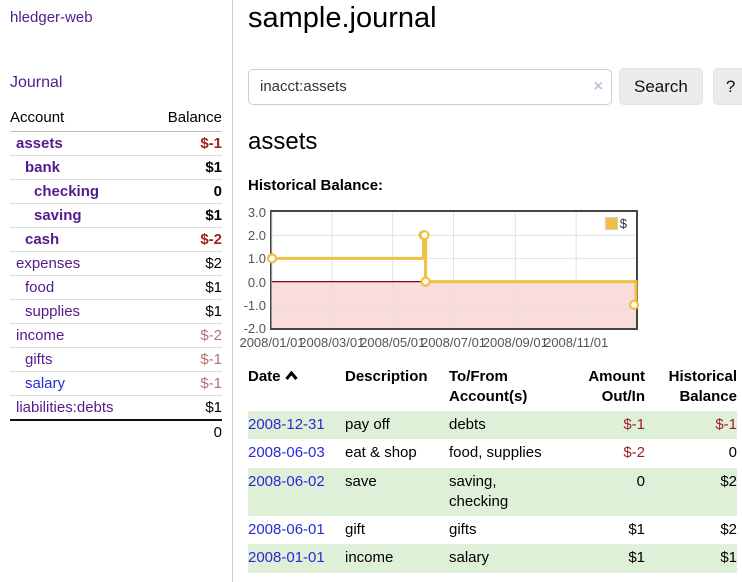 The height and width of the screenshot is (582, 742). I want to click on register-accounts: saving, checking, so click(510, 491).